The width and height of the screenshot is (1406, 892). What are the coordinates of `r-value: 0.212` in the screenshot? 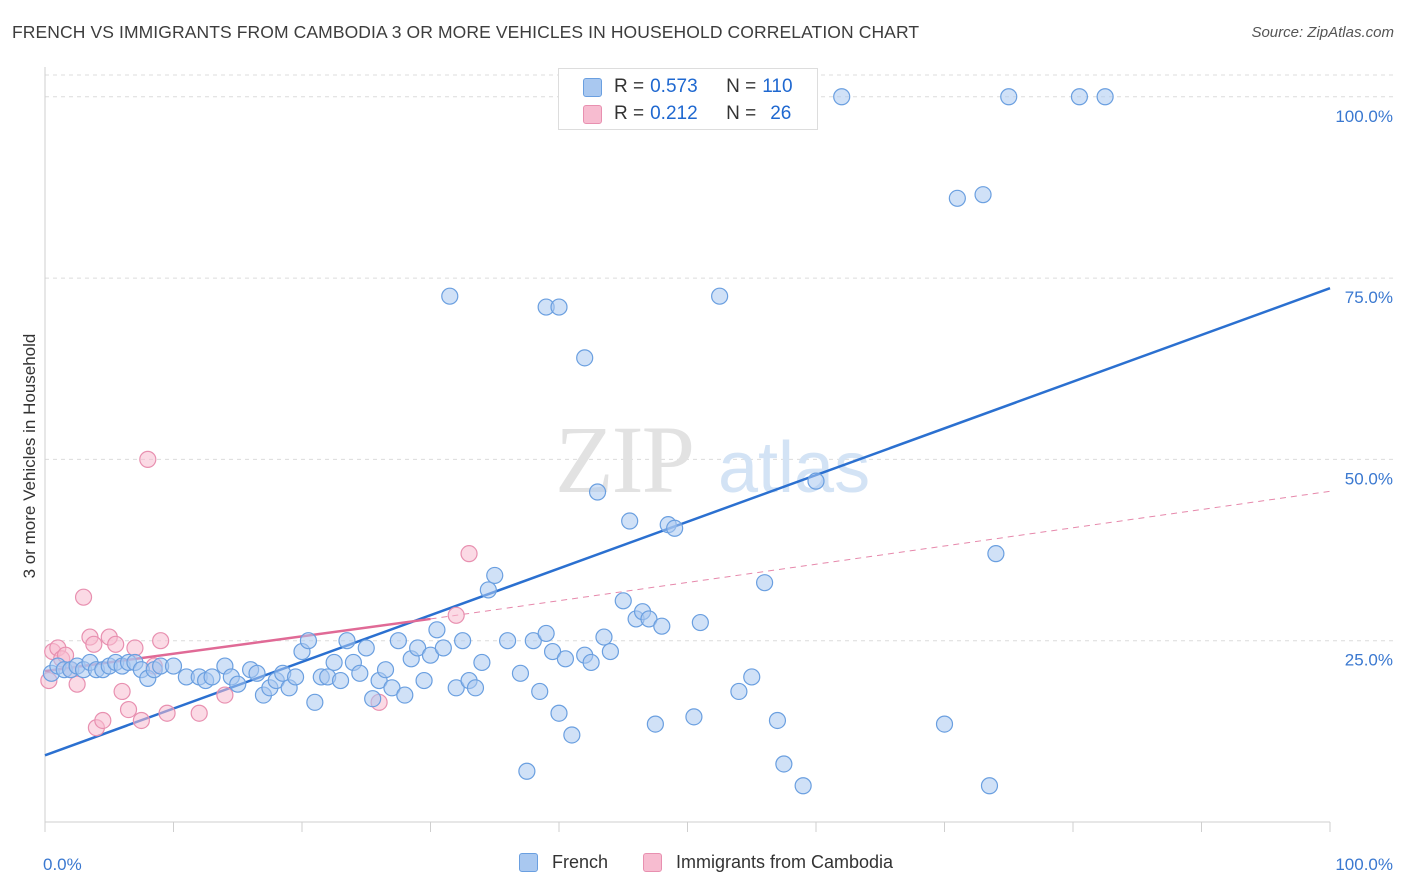 It's located at (674, 113).